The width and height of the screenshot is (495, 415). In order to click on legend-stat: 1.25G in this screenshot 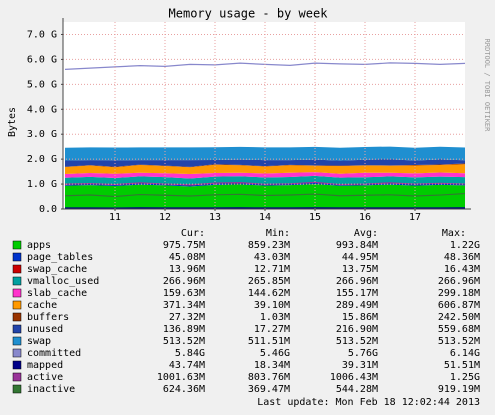, I will do `click(465, 377)`.